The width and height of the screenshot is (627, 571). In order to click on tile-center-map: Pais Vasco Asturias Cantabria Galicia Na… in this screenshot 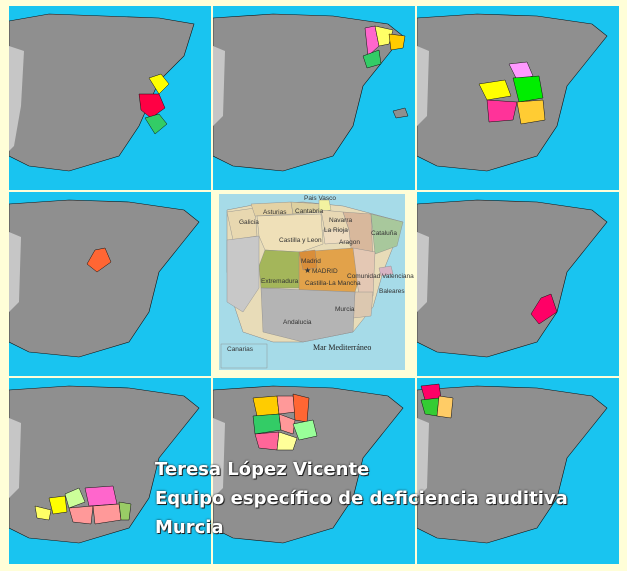, I will do `click(314, 284)`.